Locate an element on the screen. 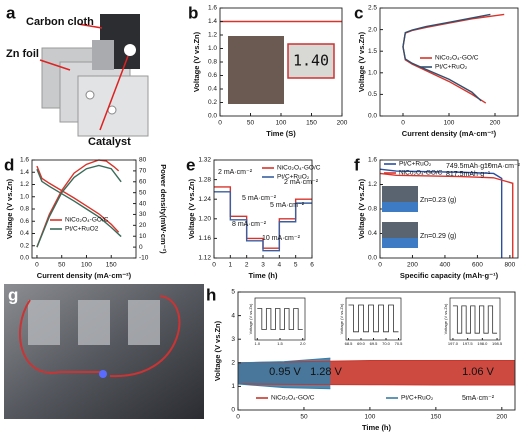  y2-tick-label: 70 is located at coordinates (143, 171).